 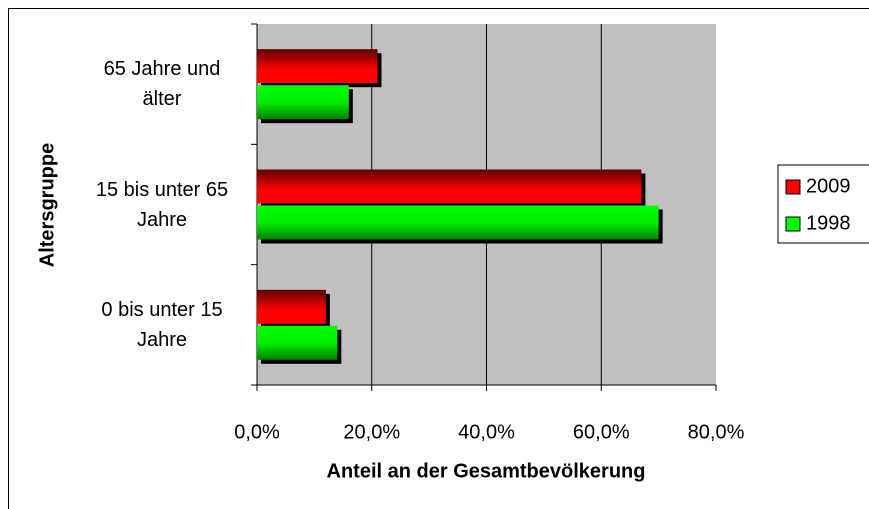 What do you see at coordinates (486, 432) in the screenshot?
I see `x-tick-label: 40,0%` at bounding box center [486, 432].